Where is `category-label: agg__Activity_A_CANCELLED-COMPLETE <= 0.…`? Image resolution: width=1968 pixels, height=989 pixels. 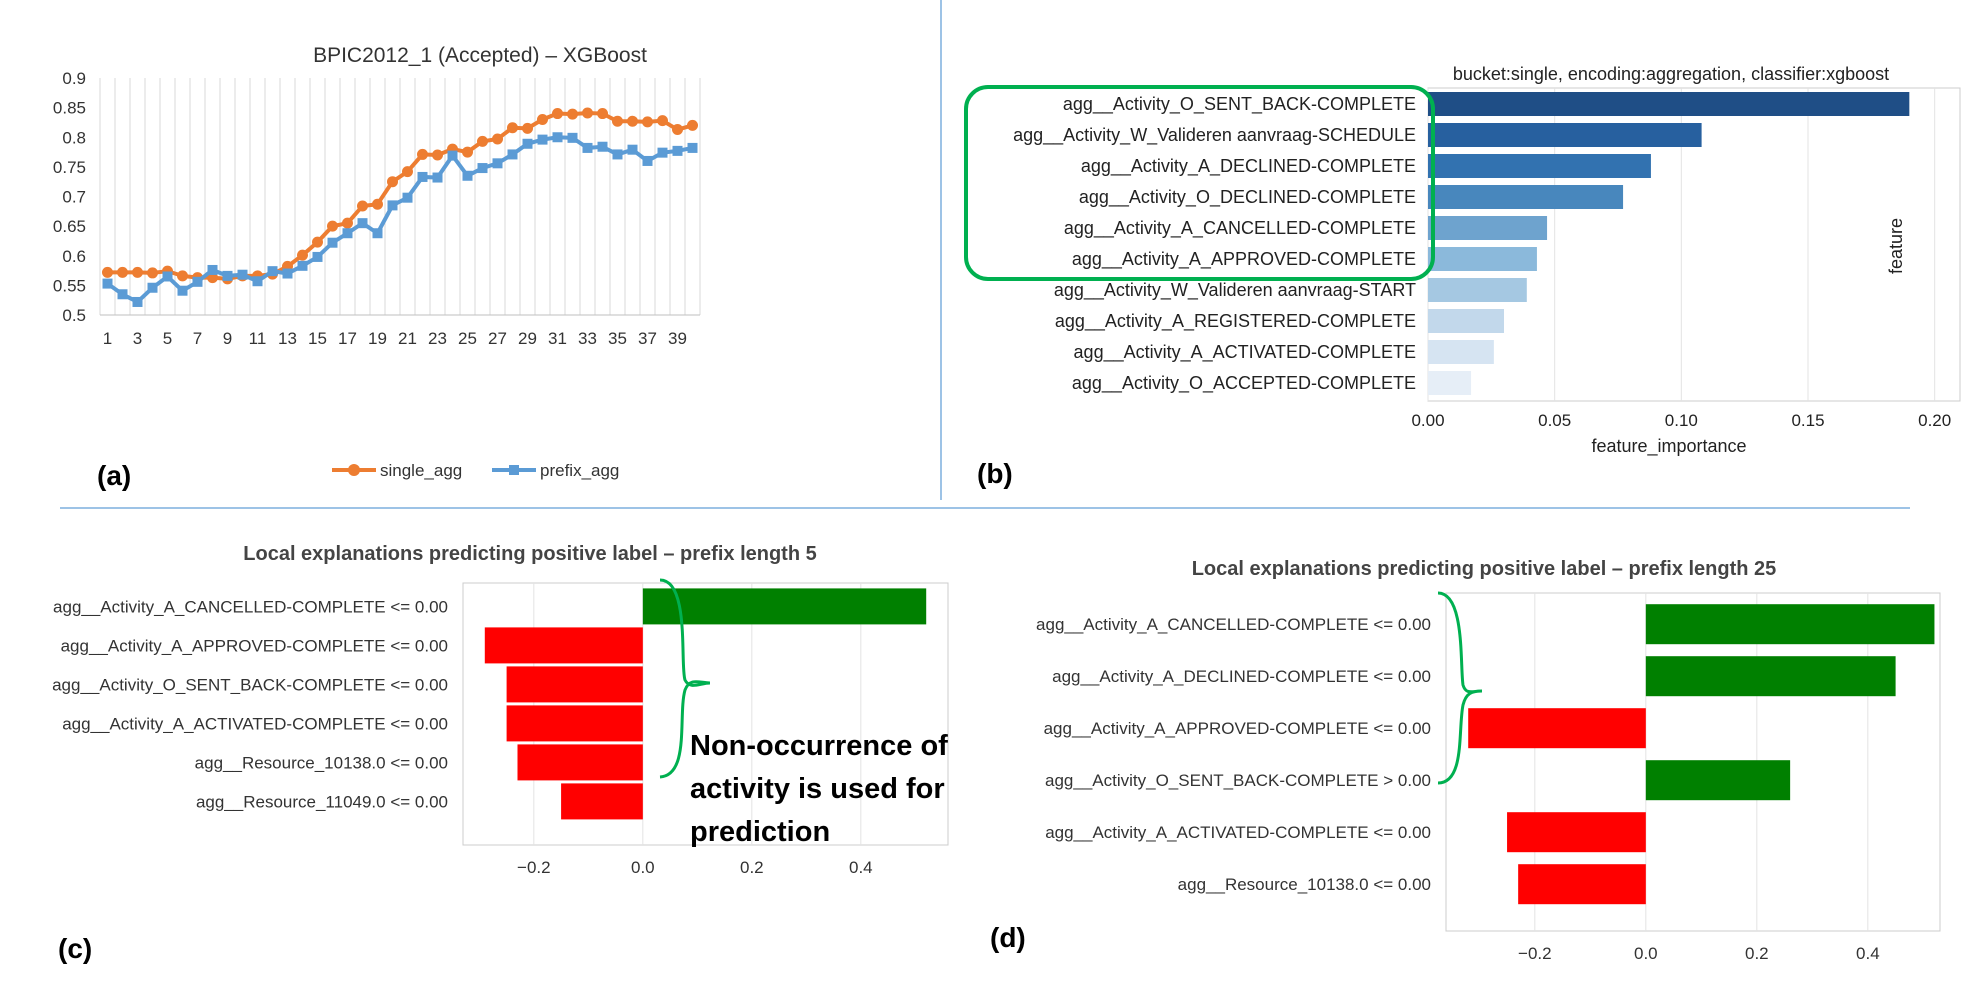 category-label: agg__Activity_A_CANCELLED-COMPLETE <= 0.… is located at coordinates (1233, 624).